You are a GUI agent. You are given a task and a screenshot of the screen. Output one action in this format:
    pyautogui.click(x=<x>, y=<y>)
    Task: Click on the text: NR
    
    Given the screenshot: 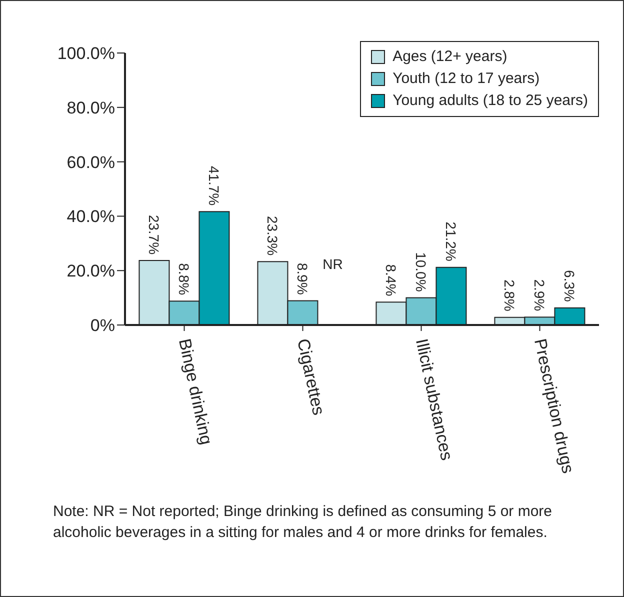 What is the action you would take?
    pyautogui.click(x=332, y=264)
    